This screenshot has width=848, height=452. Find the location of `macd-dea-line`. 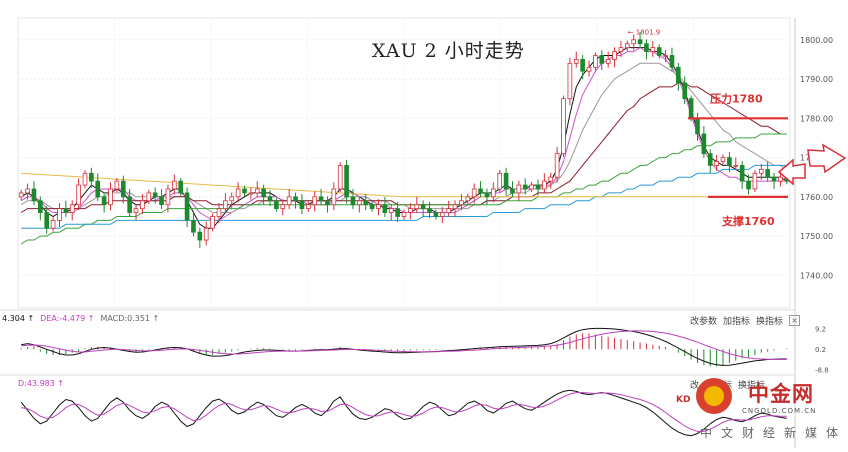

macd-dea-line is located at coordinates (404, 345).